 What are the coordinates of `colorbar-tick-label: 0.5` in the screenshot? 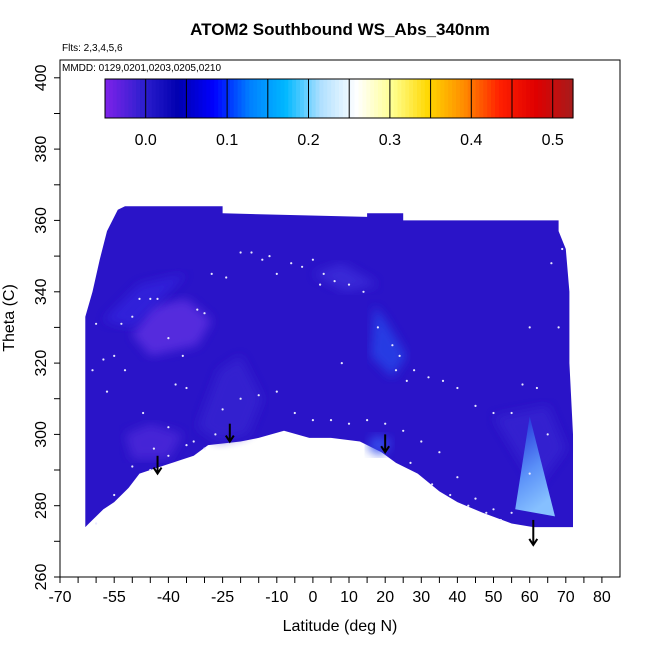 It's located at (553, 140).